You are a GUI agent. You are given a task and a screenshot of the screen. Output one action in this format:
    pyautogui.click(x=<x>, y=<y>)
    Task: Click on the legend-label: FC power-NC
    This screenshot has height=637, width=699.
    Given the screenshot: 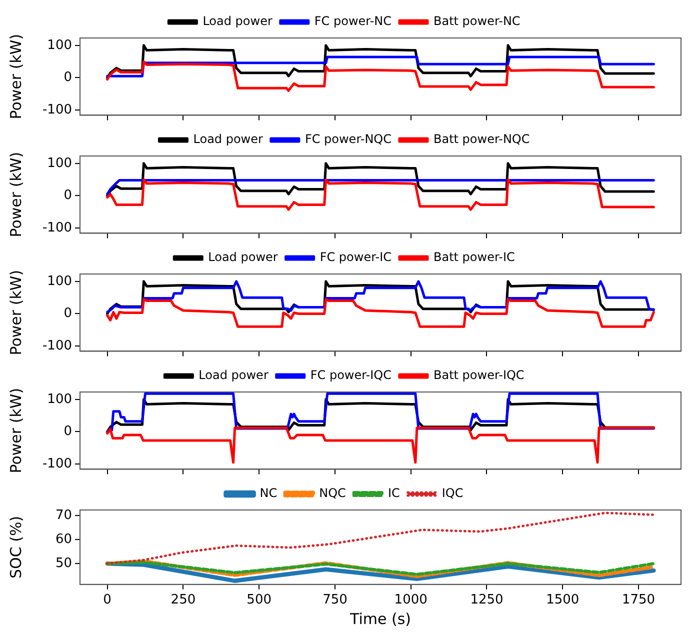 What is the action you would take?
    pyautogui.click(x=353, y=21)
    